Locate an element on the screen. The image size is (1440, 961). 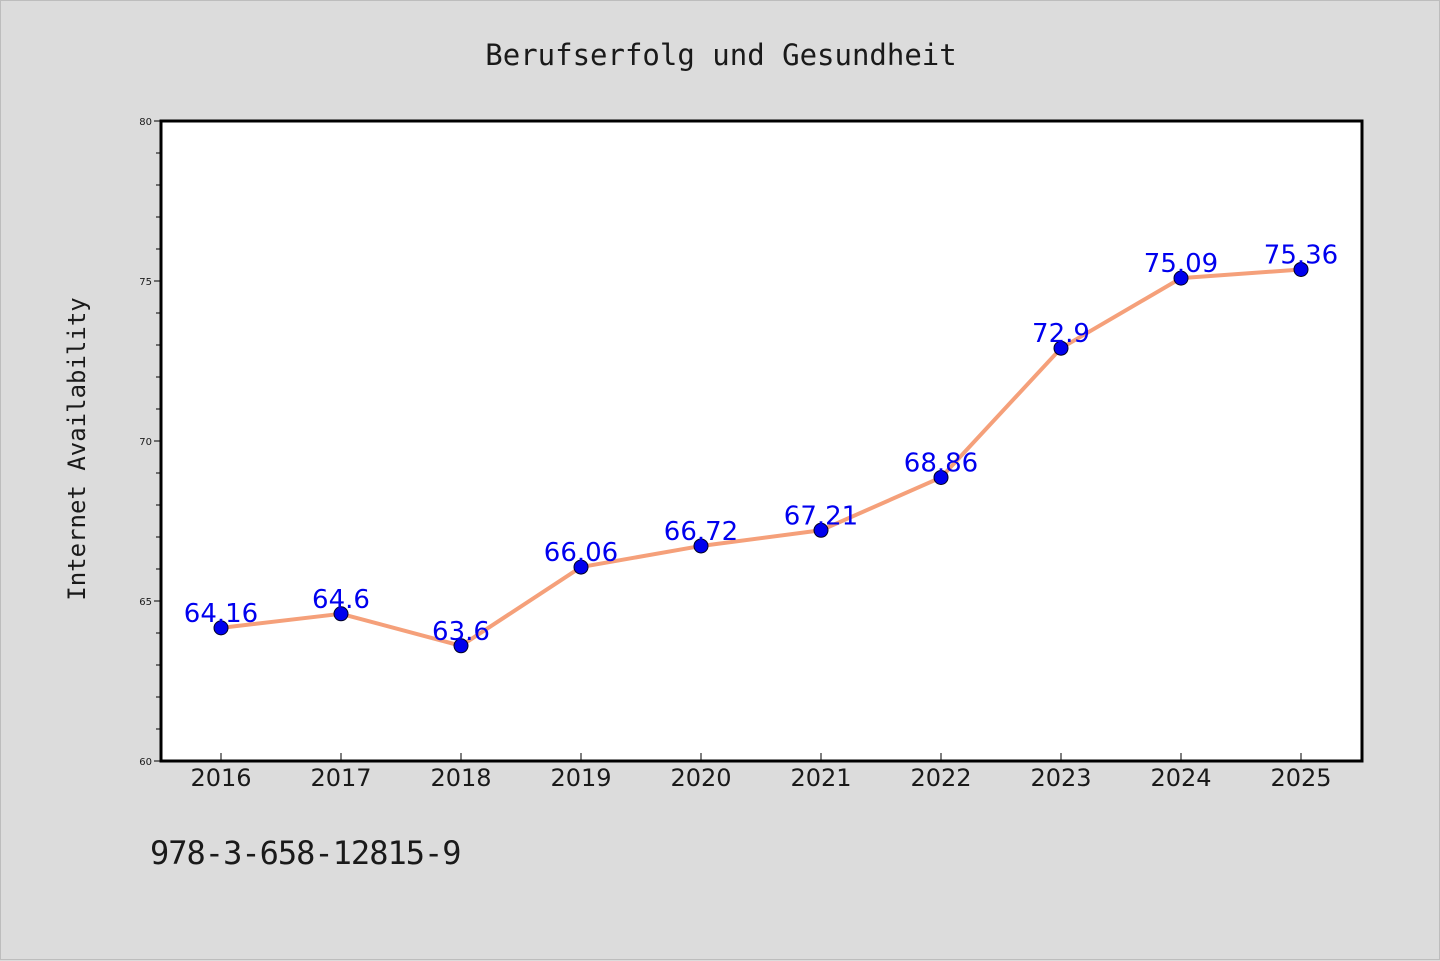
x-tick-label: 2016 is located at coordinates (220, 778).